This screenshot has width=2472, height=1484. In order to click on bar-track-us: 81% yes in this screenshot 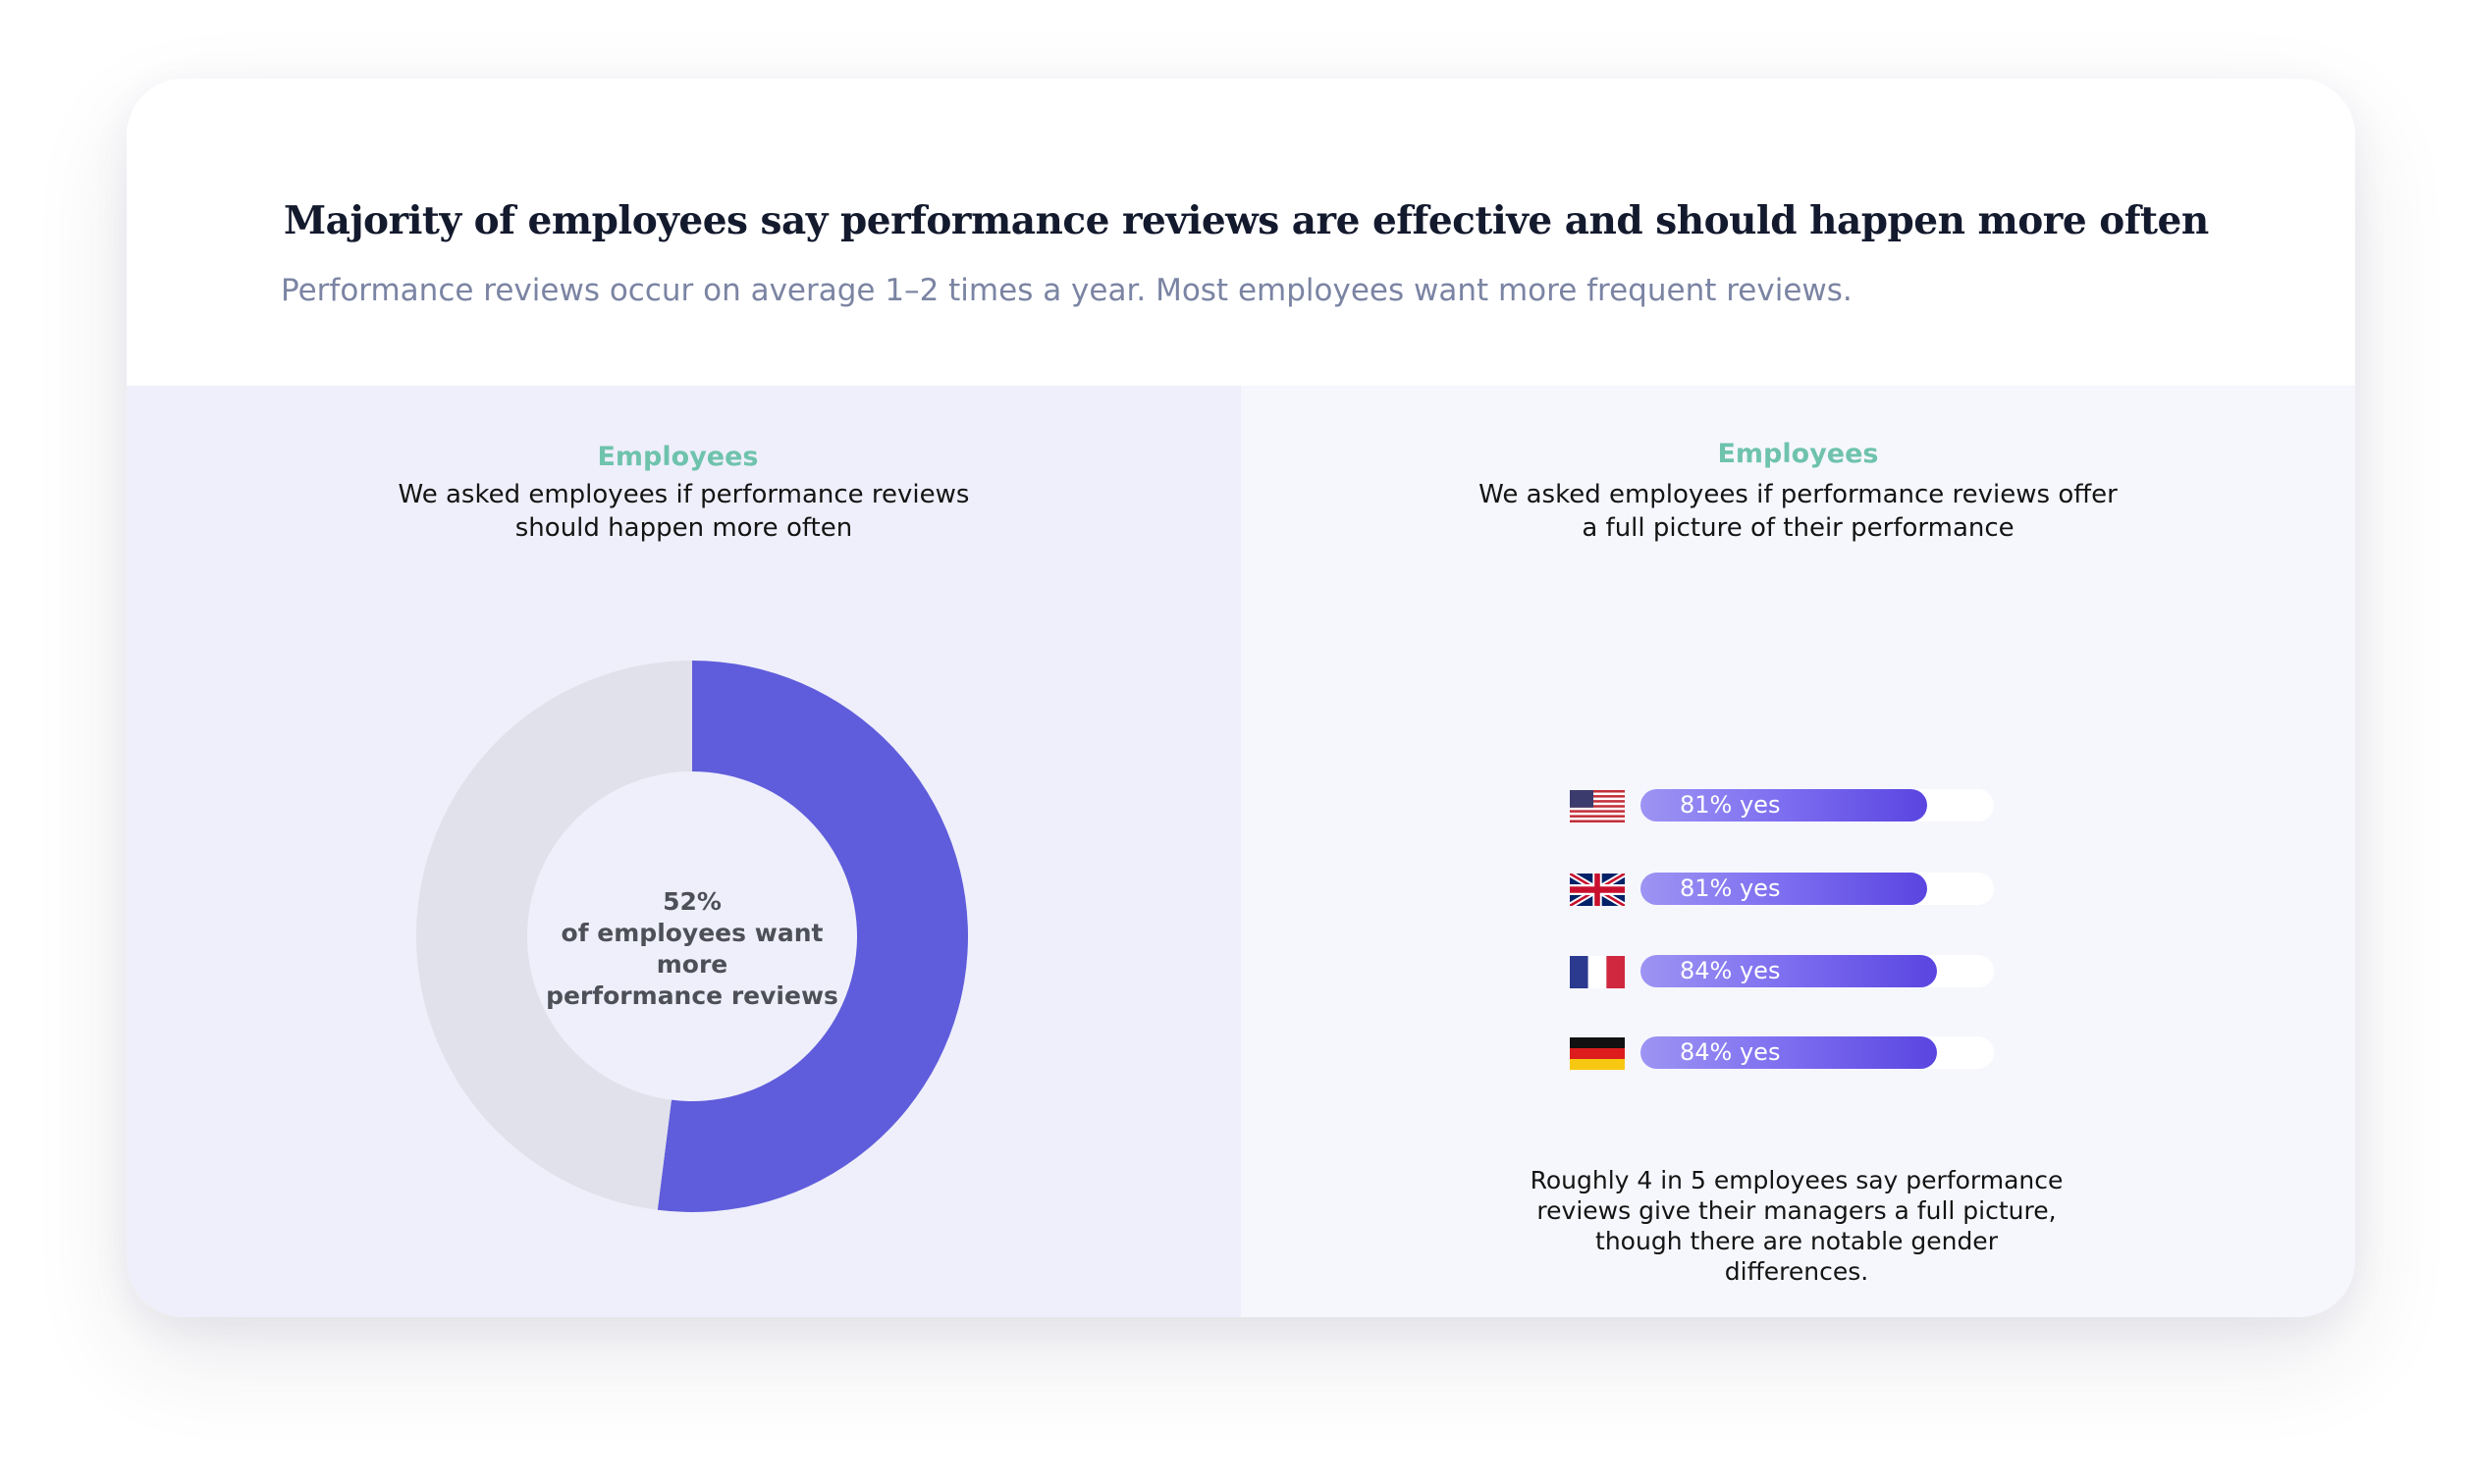, I will do `click(1817, 805)`.